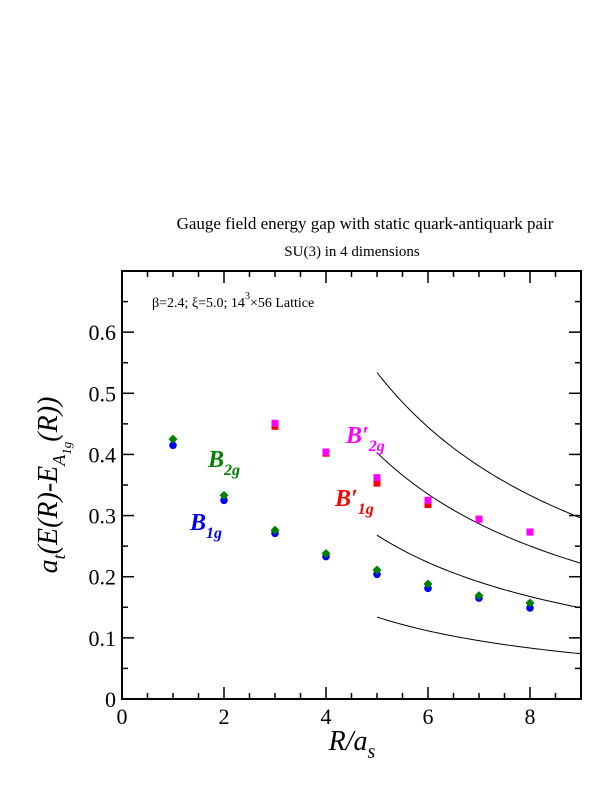 Image resolution: width=612 pixels, height=792 pixels. Describe the element at coordinates (103, 638) in the screenshot. I see `y-tick-label: 0.1` at that location.